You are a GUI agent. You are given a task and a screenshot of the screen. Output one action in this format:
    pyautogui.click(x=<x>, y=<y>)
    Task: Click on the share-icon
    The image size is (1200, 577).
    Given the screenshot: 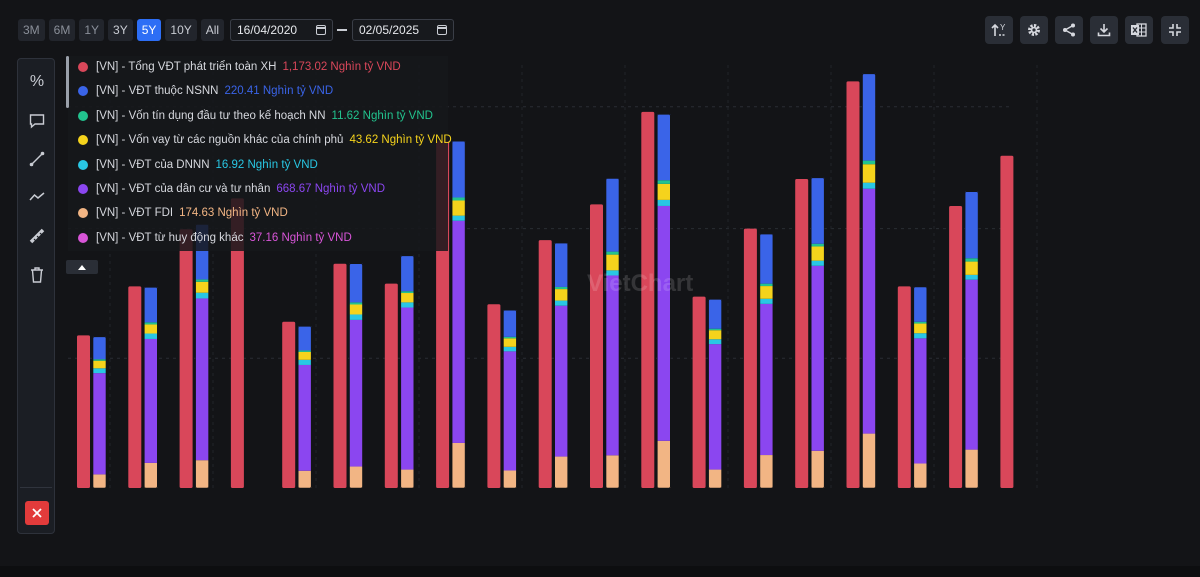 What is the action you would take?
    pyautogui.click(x=1069, y=30)
    